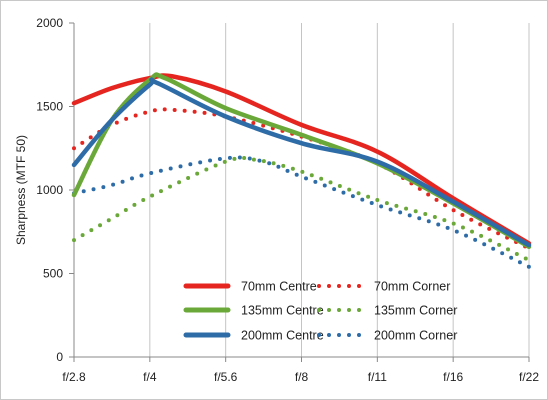 The image size is (548, 400). What do you see at coordinates (453, 377) in the screenshot?
I see `x-tick-label: f/16` at bounding box center [453, 377].